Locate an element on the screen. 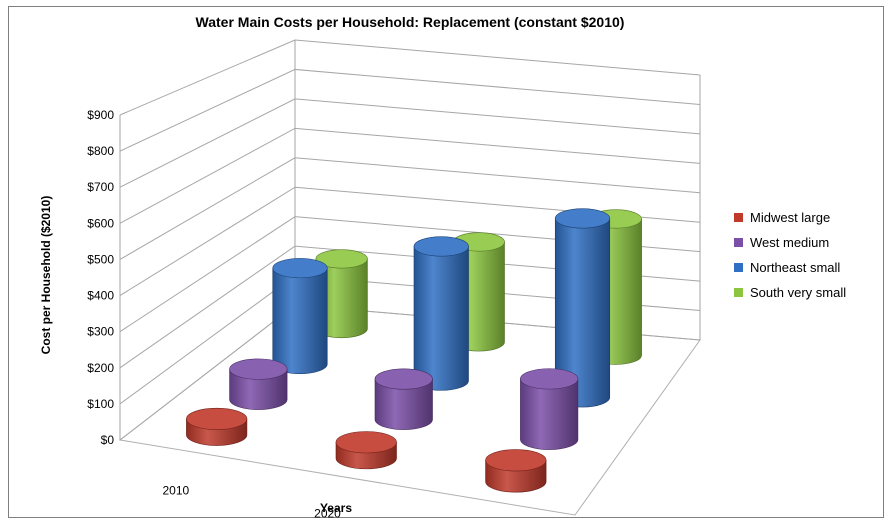  y-tick-label: $200 is located at coordinates (100, 368).